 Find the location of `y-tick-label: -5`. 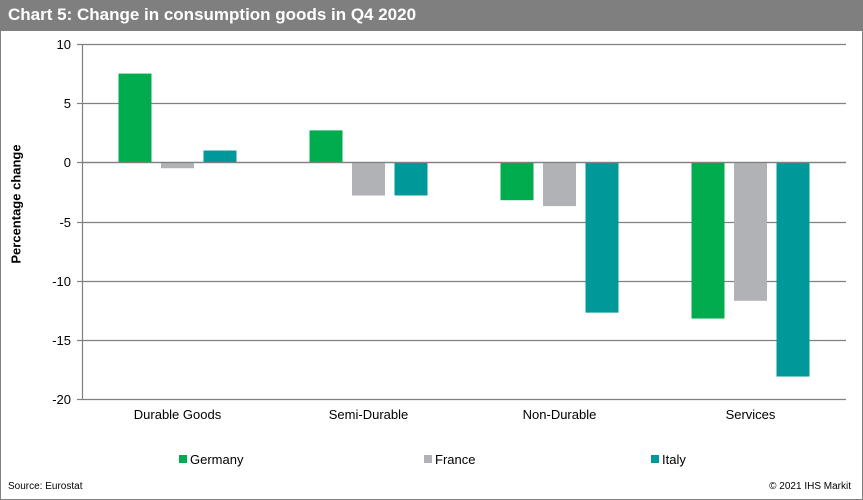

y-tick-label: -5 is located at coordinates (65, 222).